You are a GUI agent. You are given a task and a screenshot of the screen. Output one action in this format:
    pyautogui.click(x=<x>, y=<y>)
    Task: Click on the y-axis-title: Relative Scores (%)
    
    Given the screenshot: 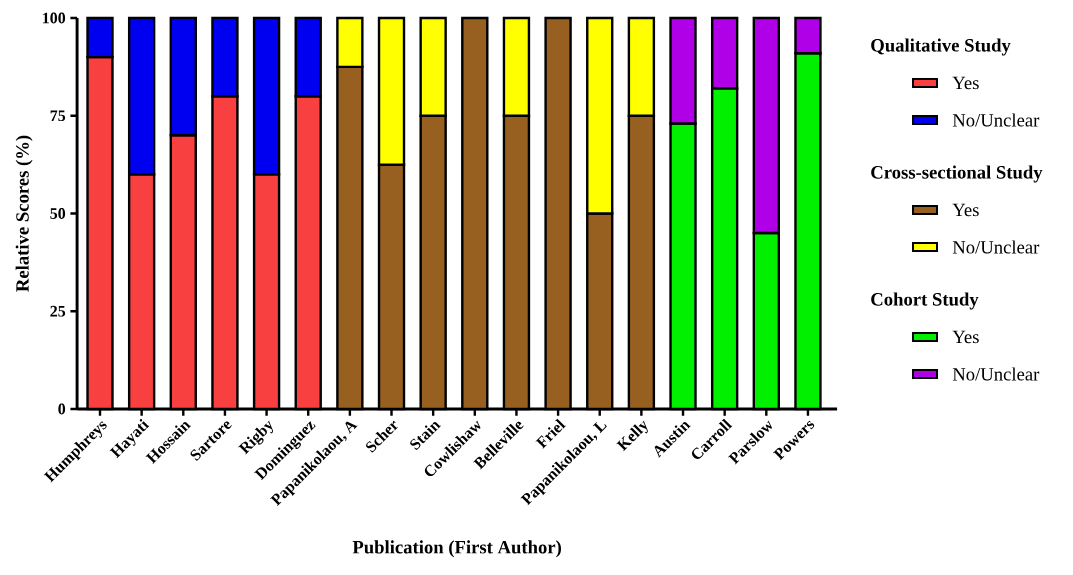 What is the action you would take?
    pyautogui.click(x=24, y=213)
    